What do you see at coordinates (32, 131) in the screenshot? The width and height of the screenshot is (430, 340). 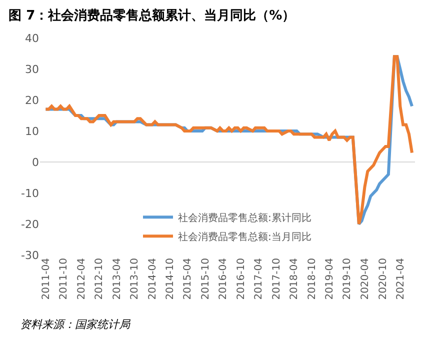 I see `y-tick-label: 10` at bounding box center [32, 131].